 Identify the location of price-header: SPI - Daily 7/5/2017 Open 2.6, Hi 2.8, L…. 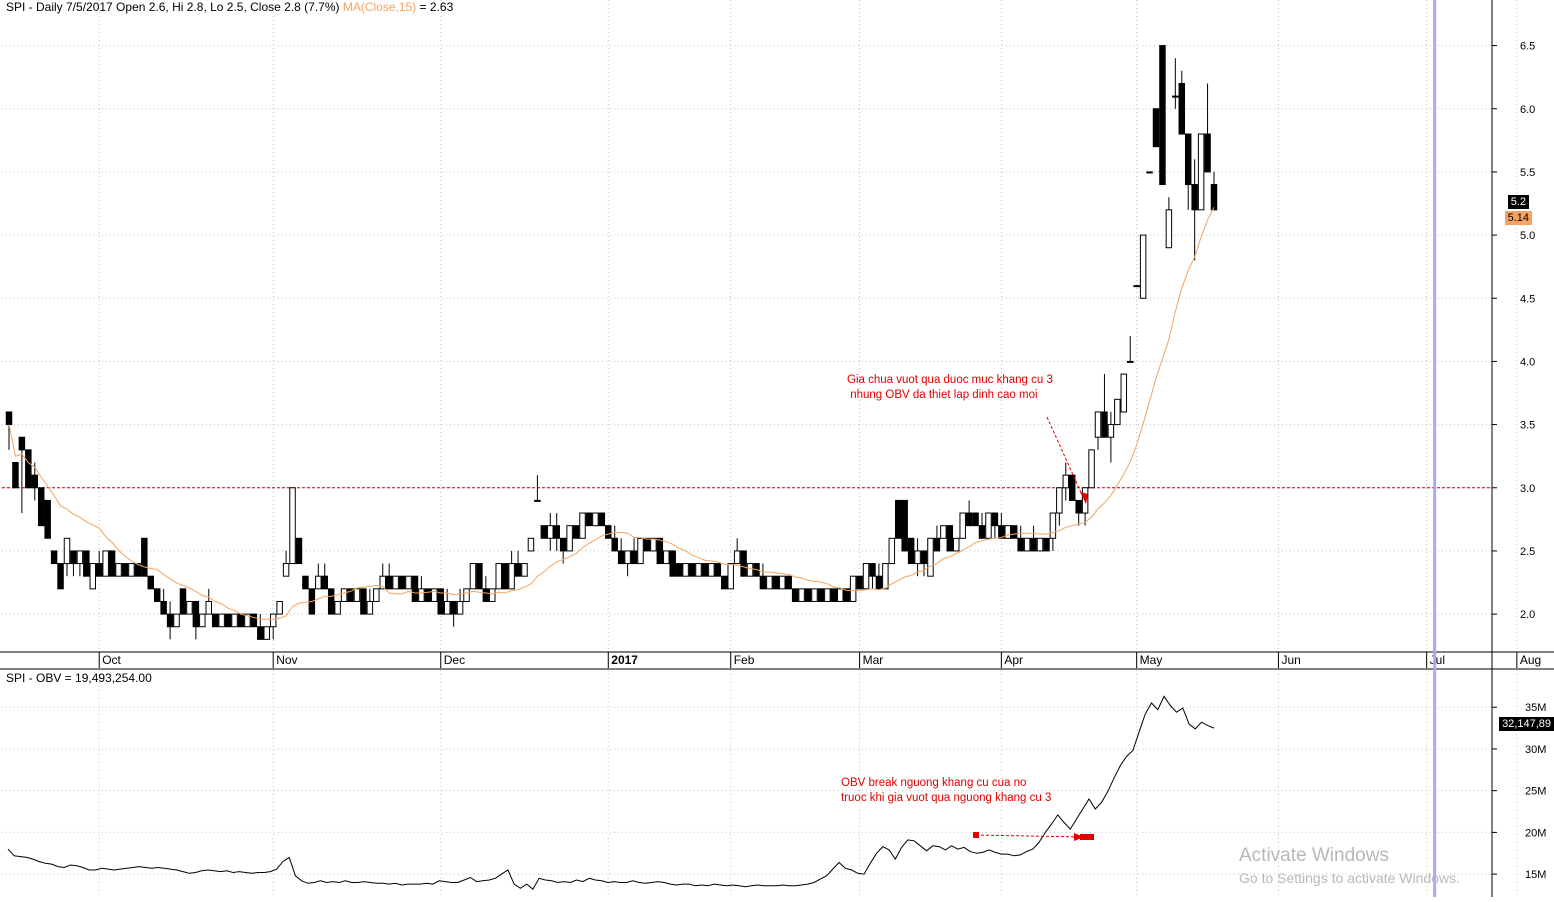
(229, 7).